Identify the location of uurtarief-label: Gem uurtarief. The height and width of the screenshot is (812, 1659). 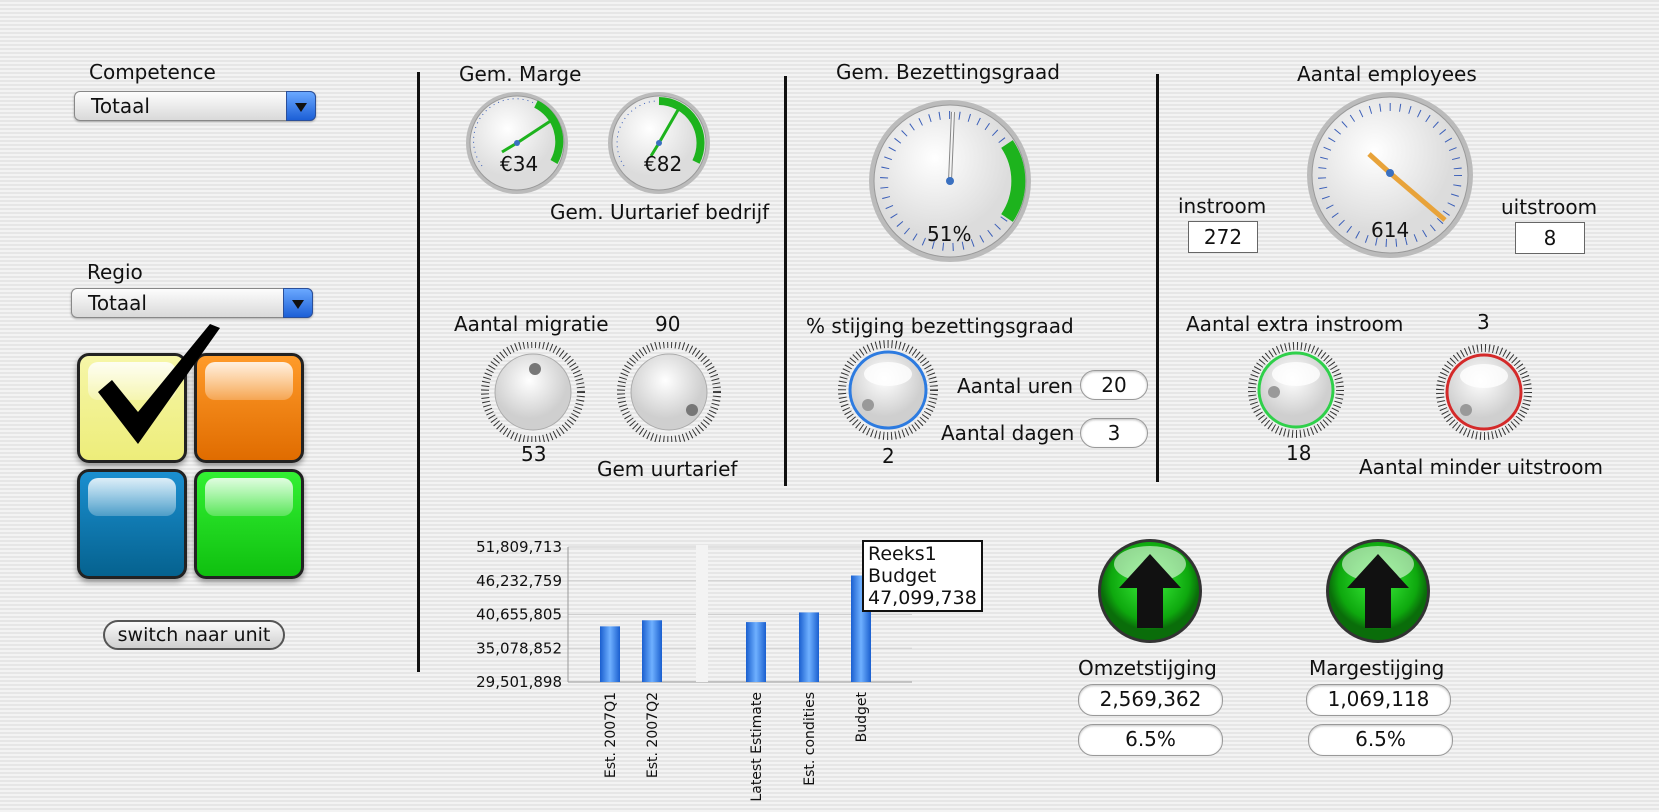
(667, 469).